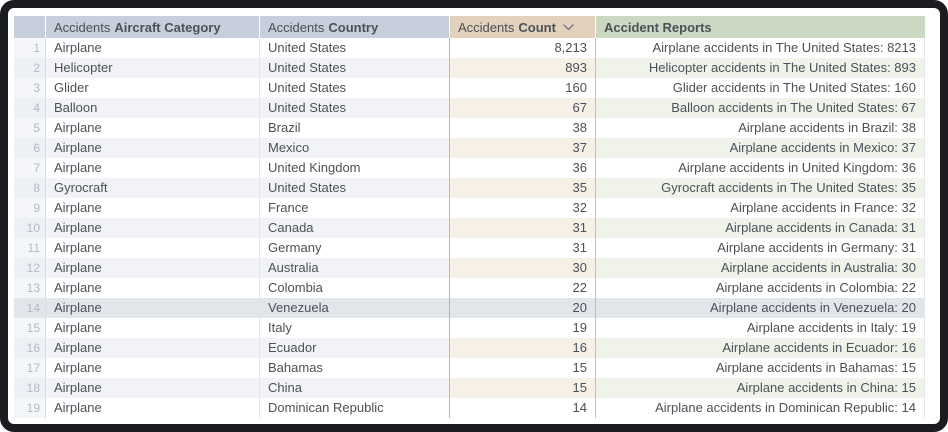  What do you see at coordinates (355, 348) in the screenshot?
I see `country-cell: Ecuador` at bounding box center [355, 348].